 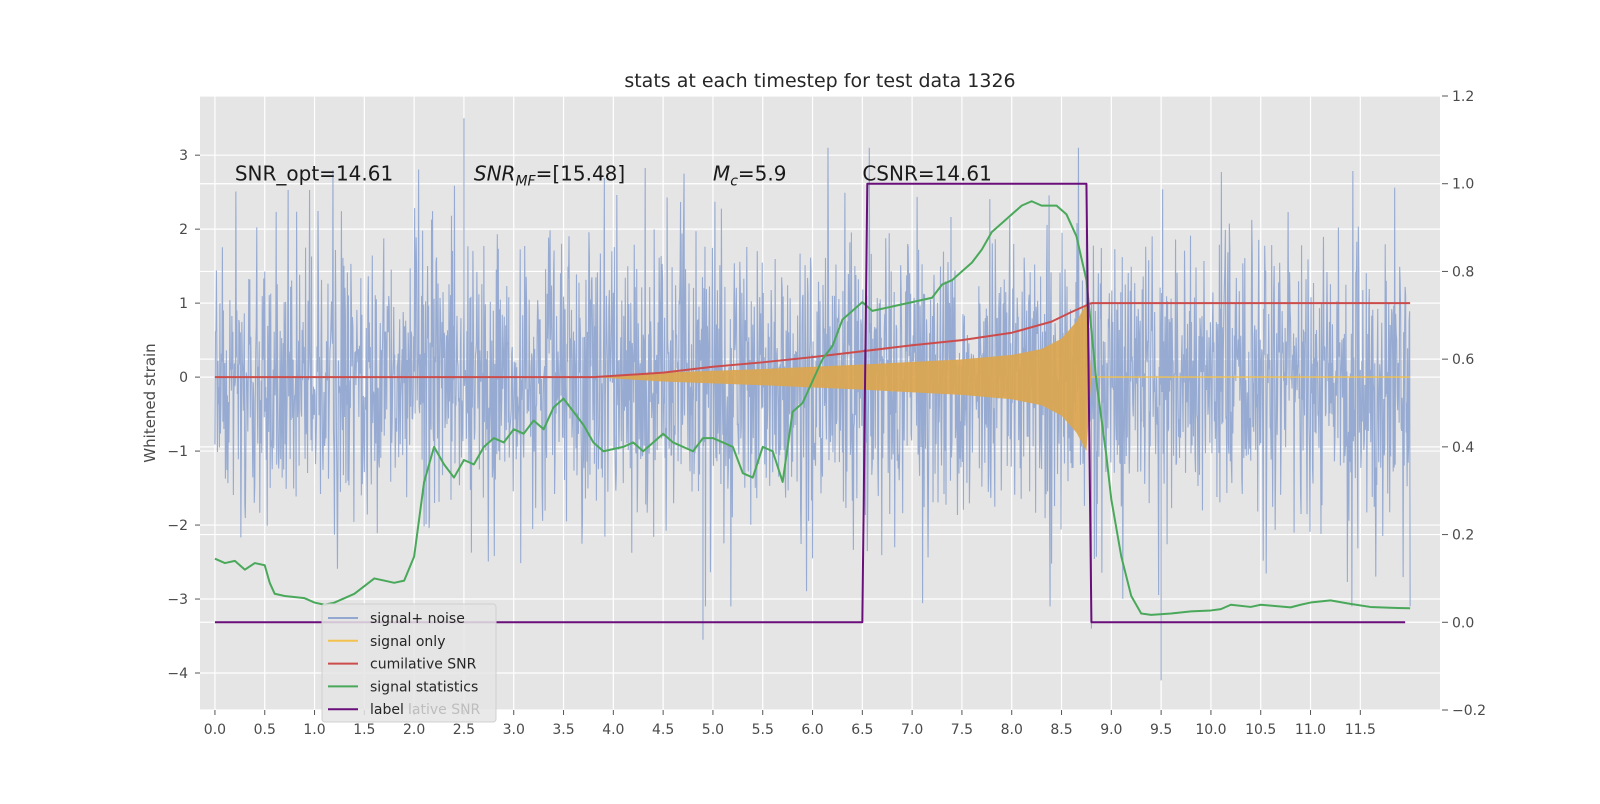 I want to click on y-left-tick-label: −1, so click(x=177, y=452).